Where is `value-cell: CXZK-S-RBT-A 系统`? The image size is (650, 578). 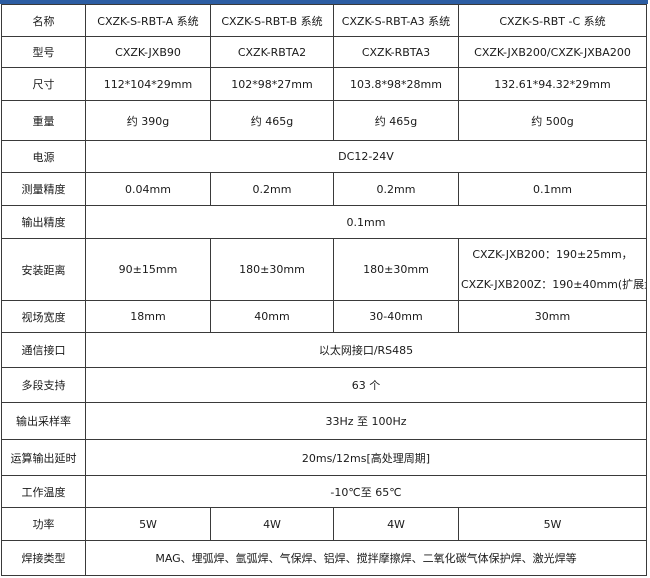
value-cell: CXZK-S-RBT-A 系统 is located at coordinates (148, 20).